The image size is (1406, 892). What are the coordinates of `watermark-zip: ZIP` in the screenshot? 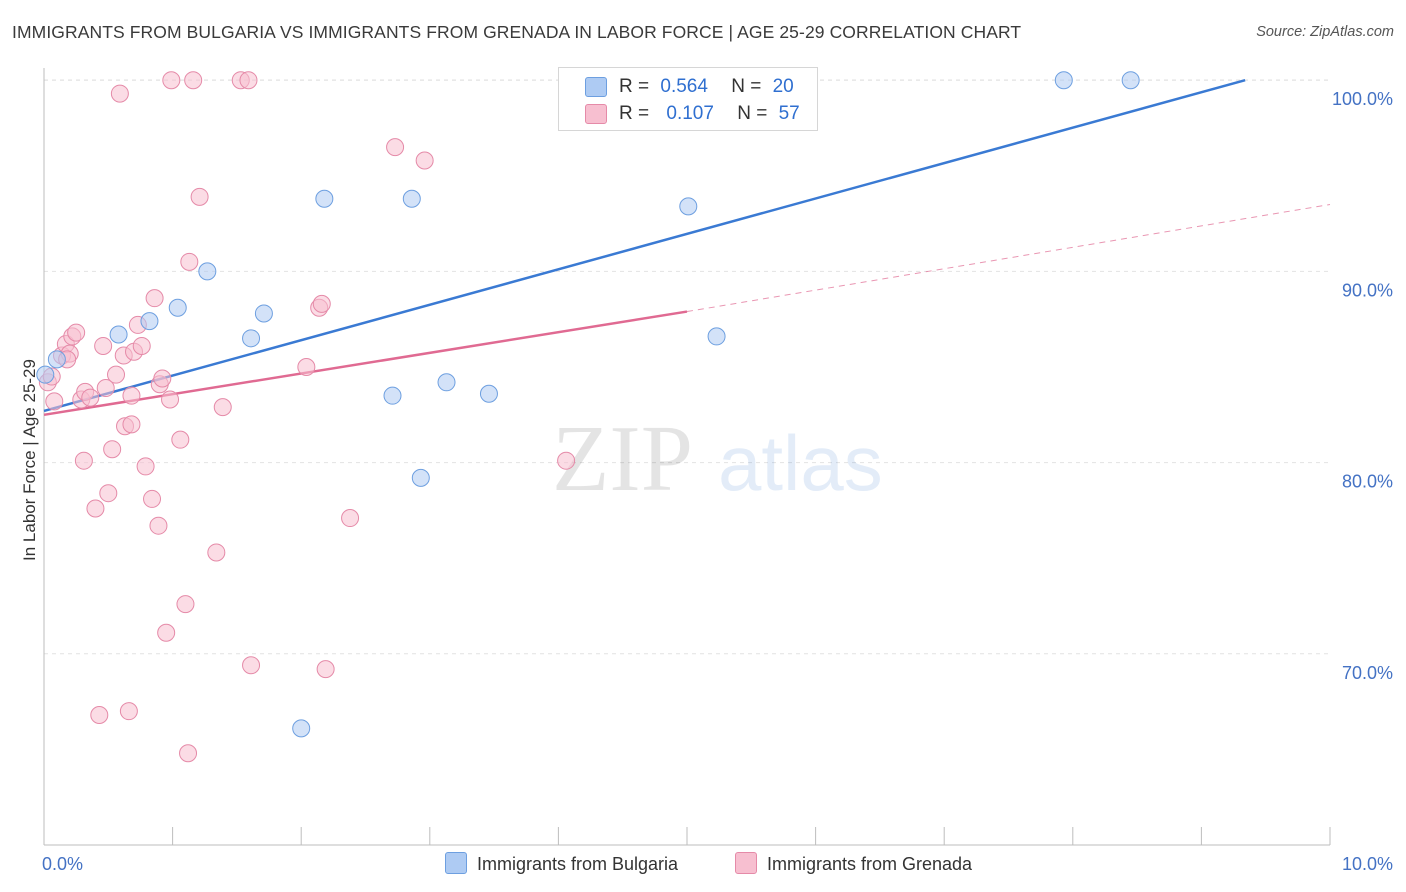 It's located at (622, 459).